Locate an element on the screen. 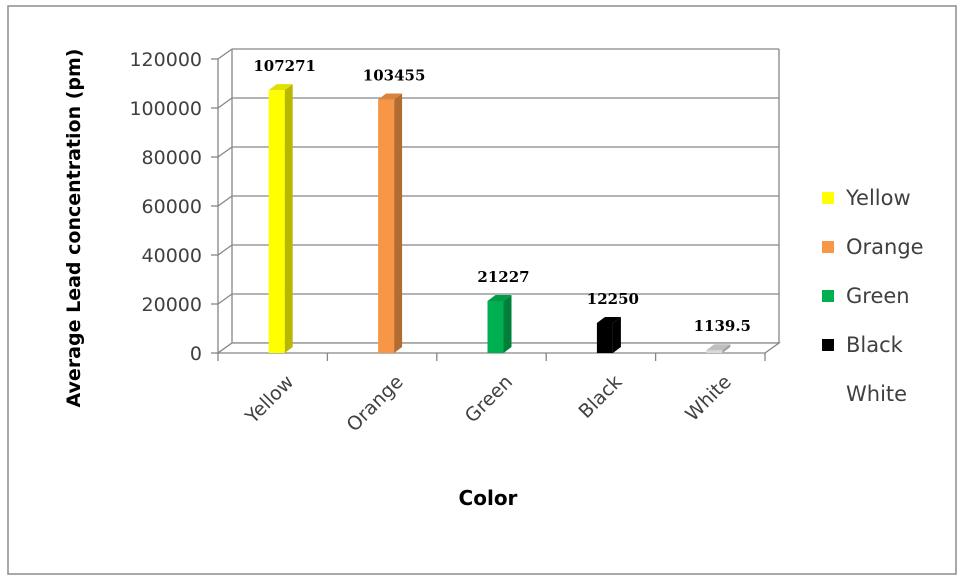 This screenshot has height=579, width=962. data-label: 21227 is located at coordinates (503, 277).